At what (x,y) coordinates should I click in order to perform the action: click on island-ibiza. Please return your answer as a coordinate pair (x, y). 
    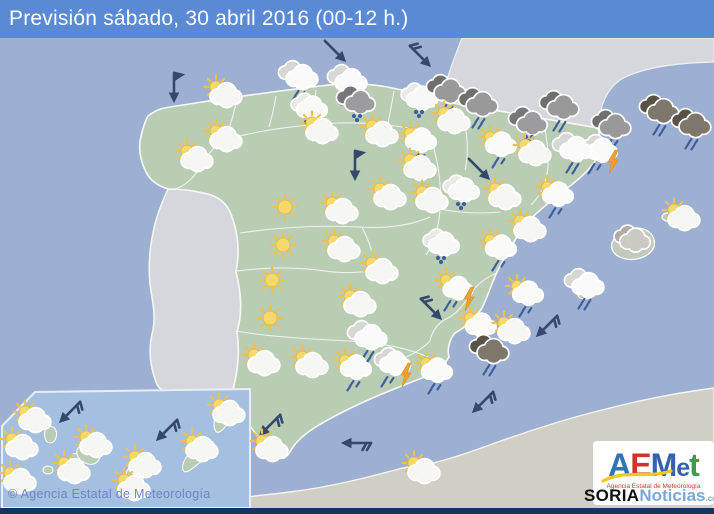
    Looking at the image, I should click on (585, 295).